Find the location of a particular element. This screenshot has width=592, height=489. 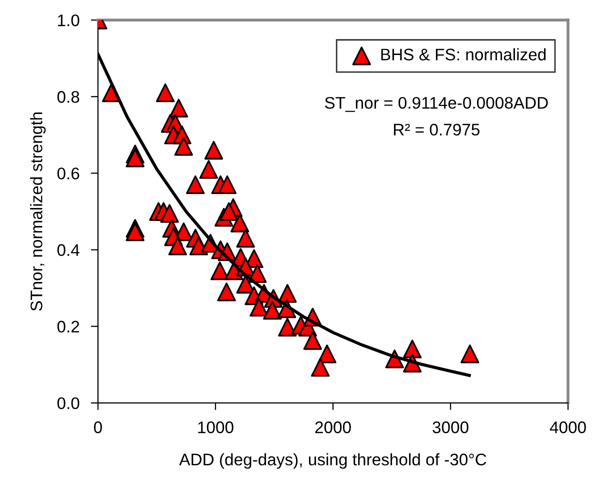

annotation: ST_nor = 0.9114e-0.0008ADD is located at coordinates (436, 104).